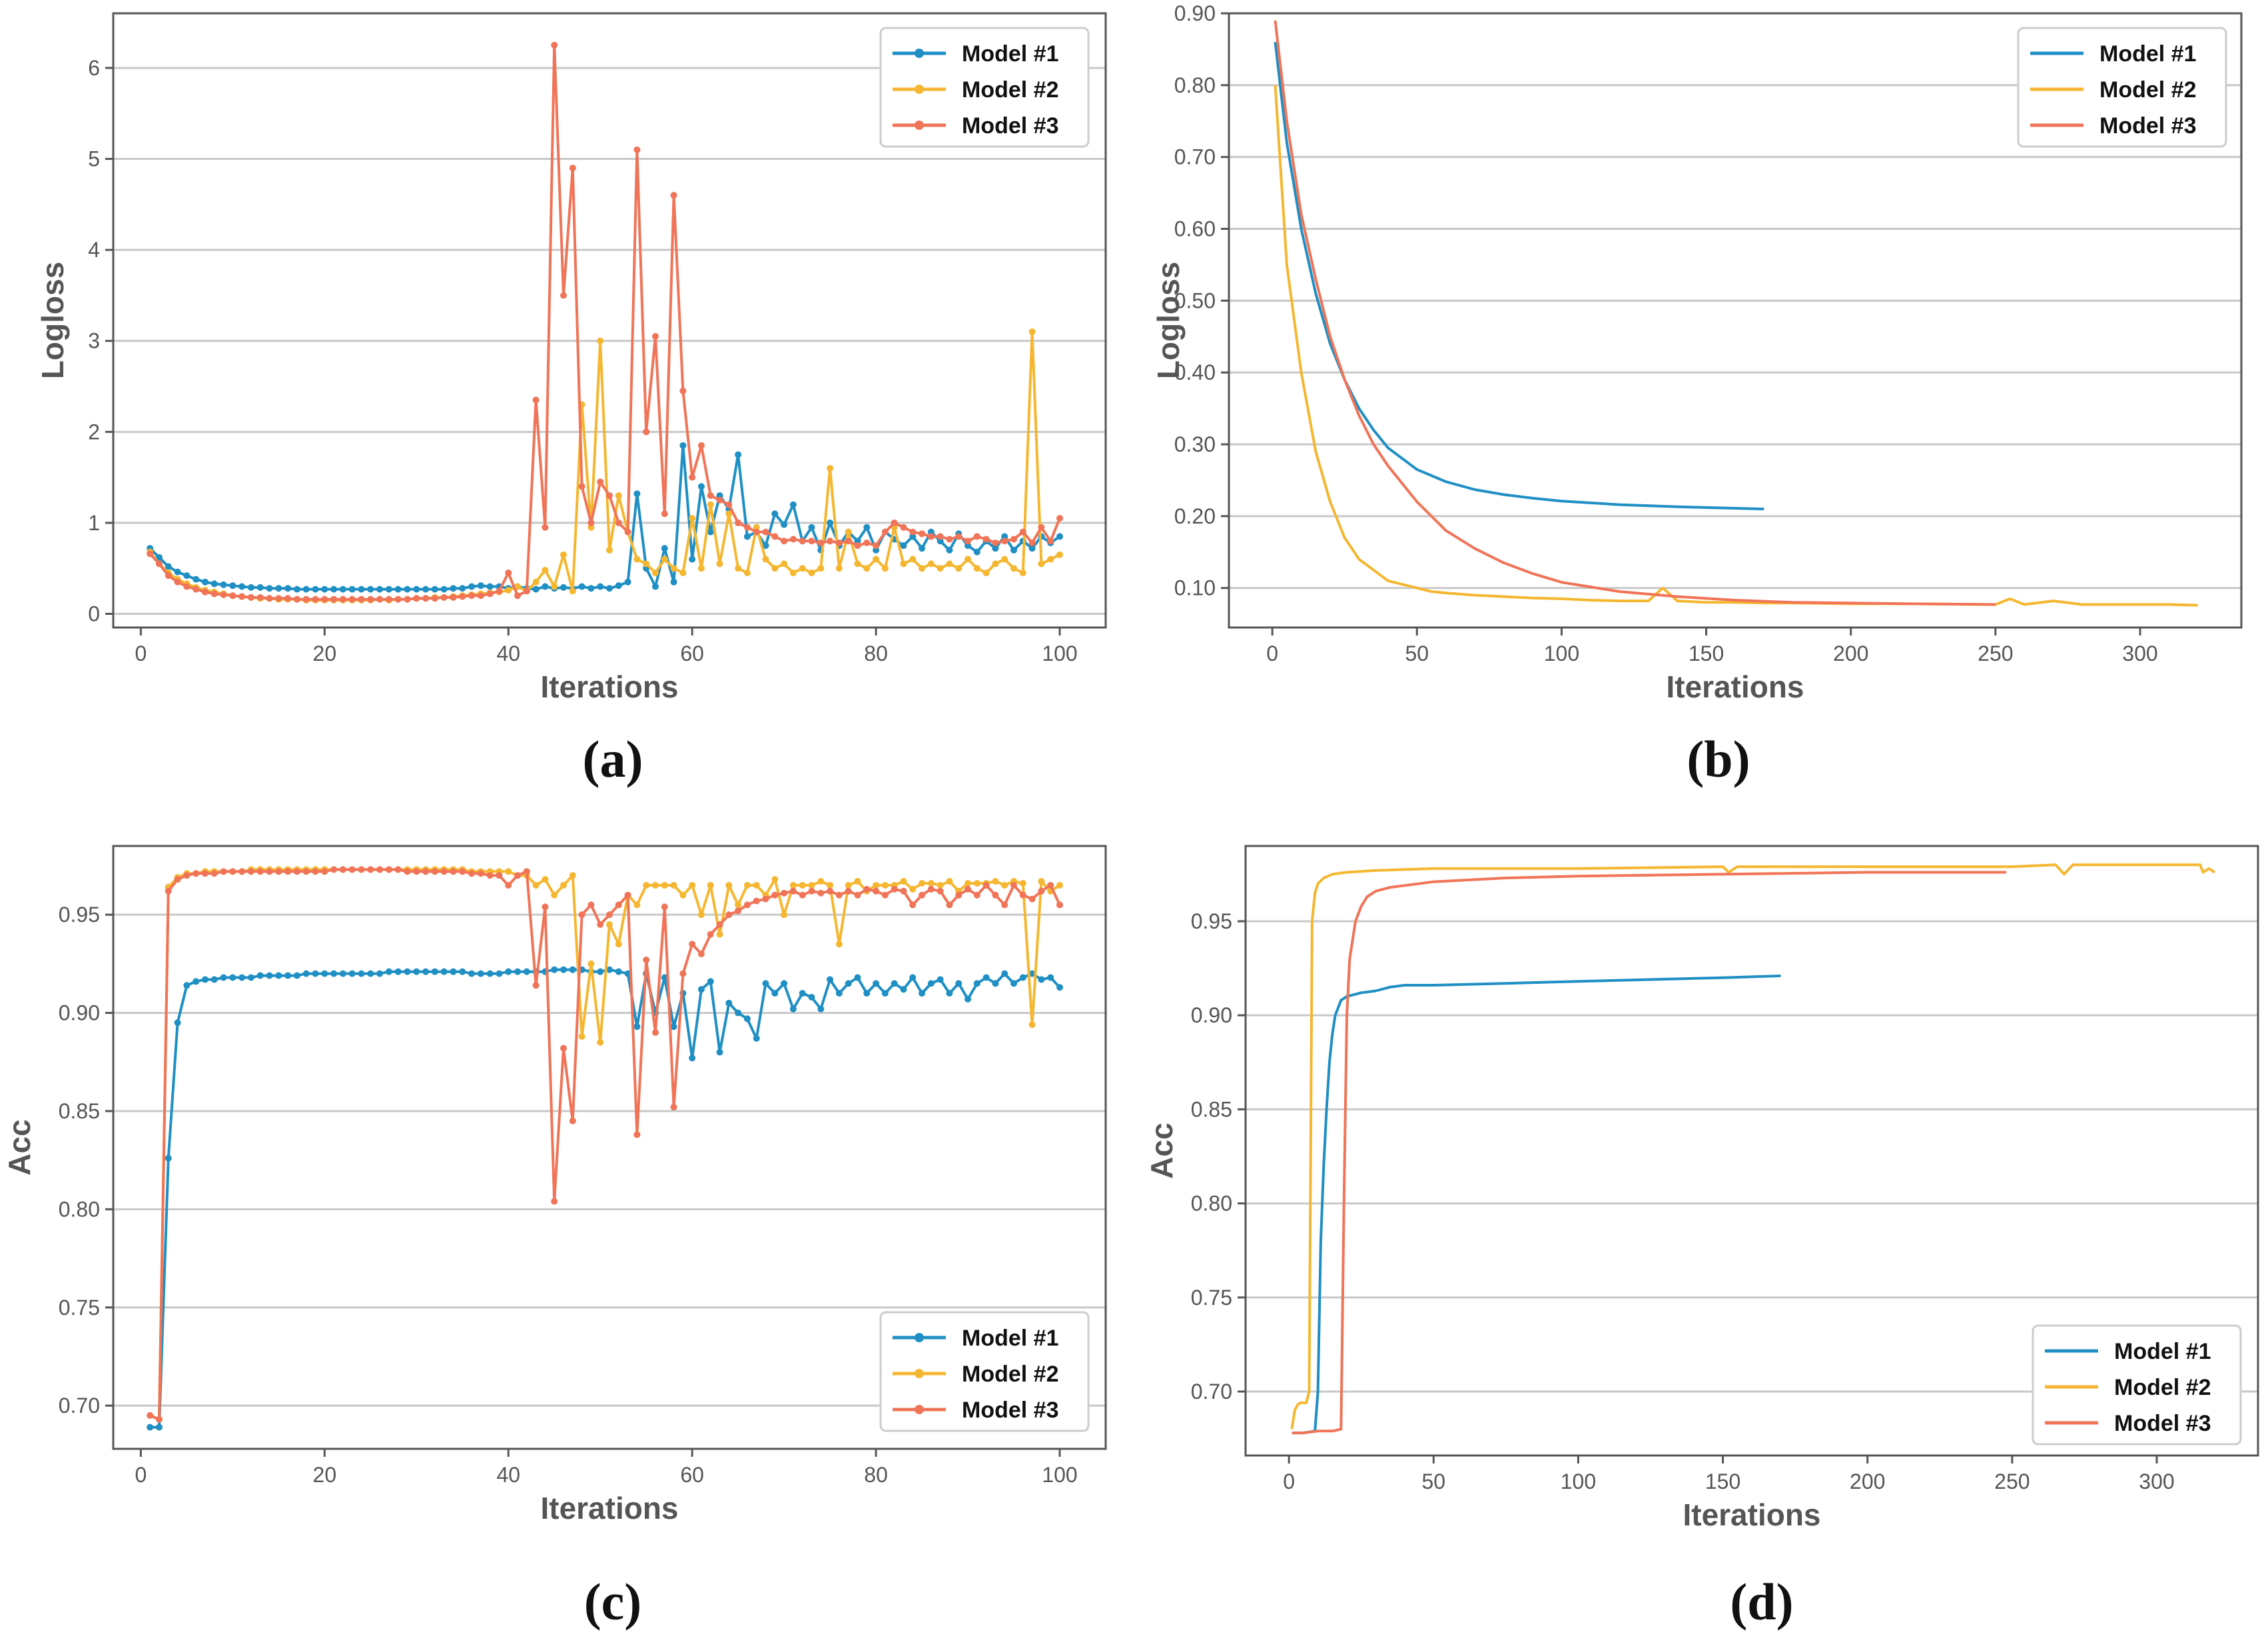 The height and width of the screenshot is (1650, 2268). I want to click on legend-box, so click(2122, 87).